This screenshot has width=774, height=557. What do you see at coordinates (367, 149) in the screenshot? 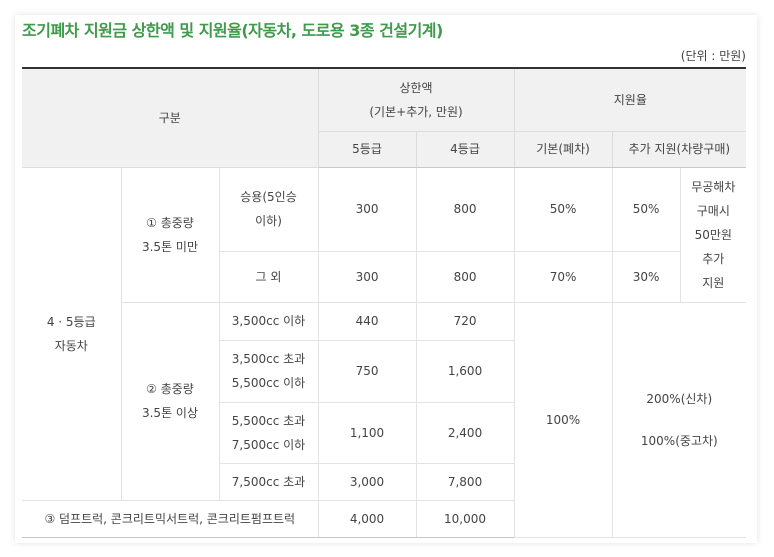
I see `header-grade5: 5등급` at bounding box center [367, 149].